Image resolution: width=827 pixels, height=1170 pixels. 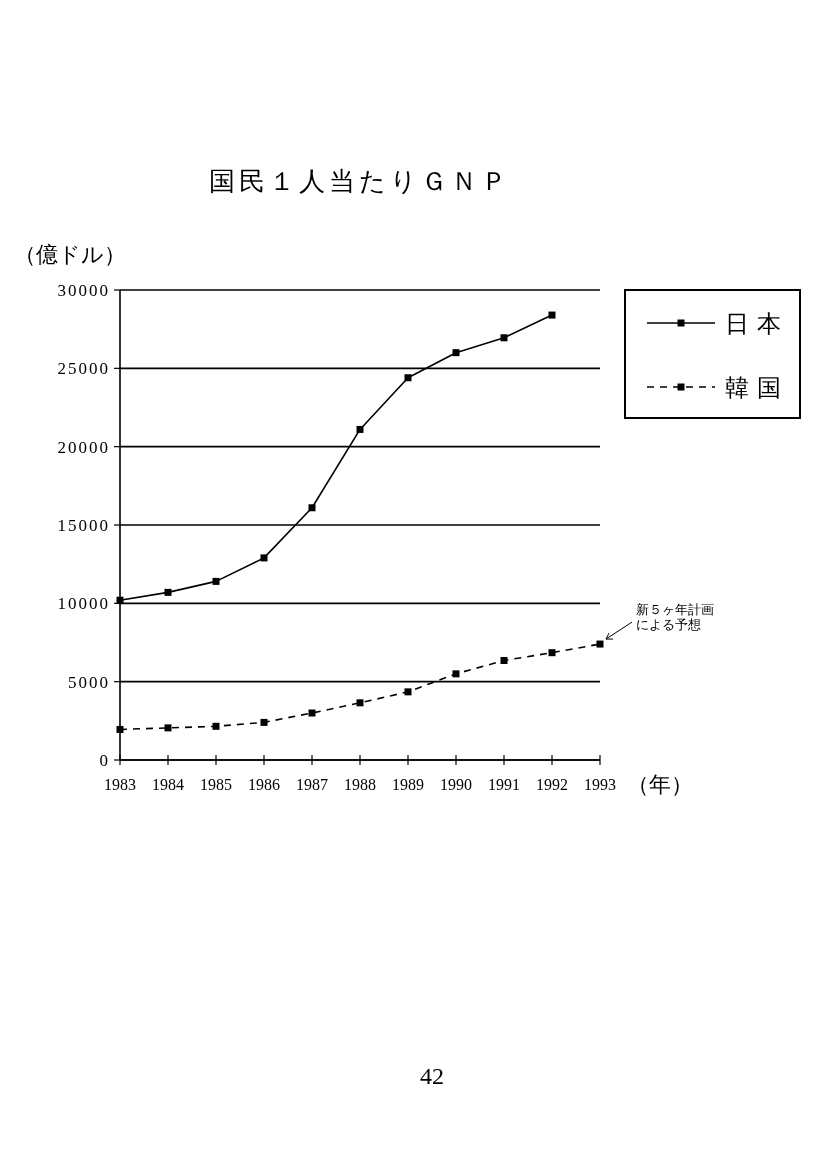 I want to click on x-tick-label: 1985, so click(x=216, y=784).